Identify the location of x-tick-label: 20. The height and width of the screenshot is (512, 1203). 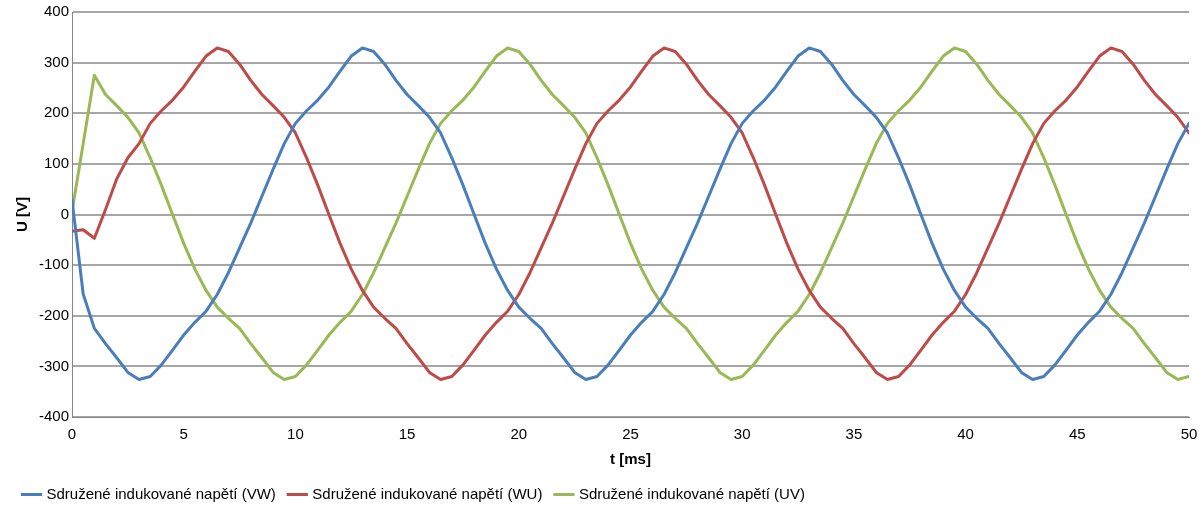
(519, 434).